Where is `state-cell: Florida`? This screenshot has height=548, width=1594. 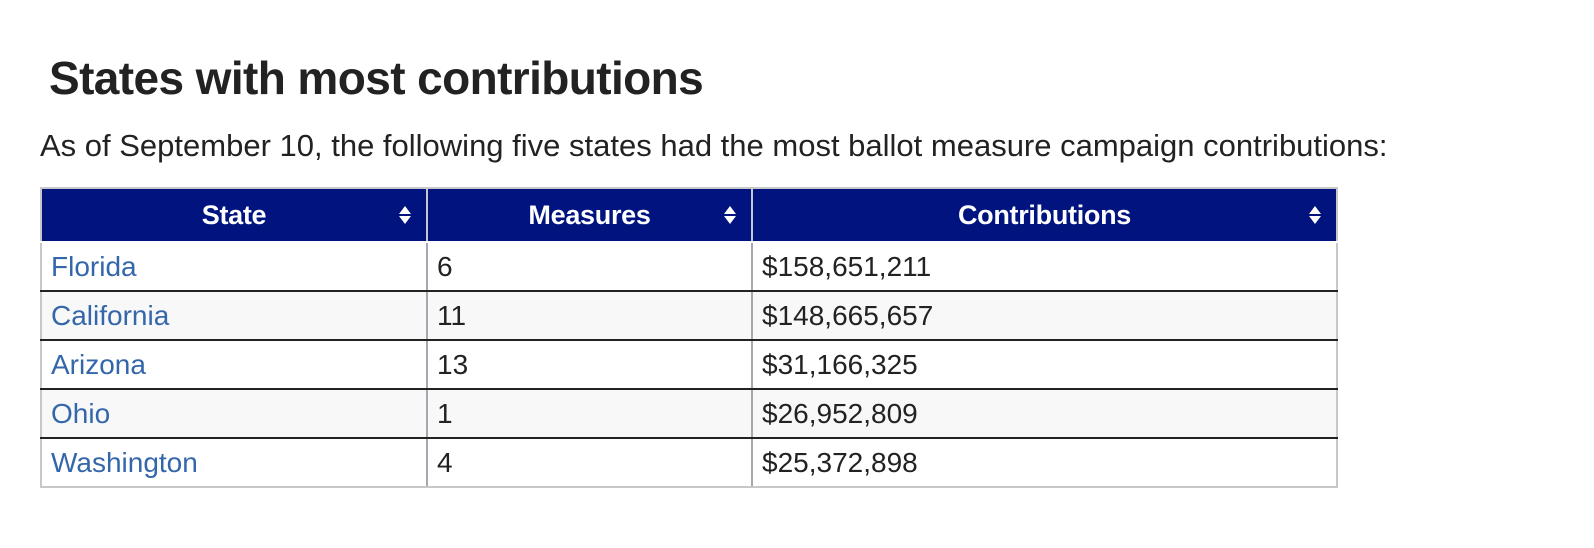
state-cell: Florida is located at coordinates (234, 266).